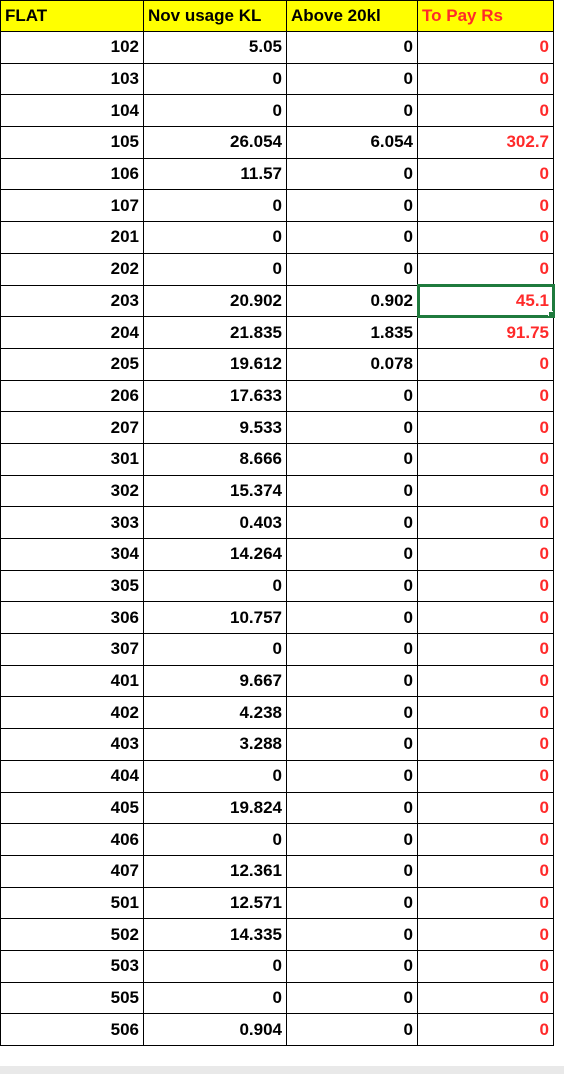 The height and width of the screenshot is (1074, 564). I want to click on header-cell-usage: Nov usage KL, so click(215, 16).